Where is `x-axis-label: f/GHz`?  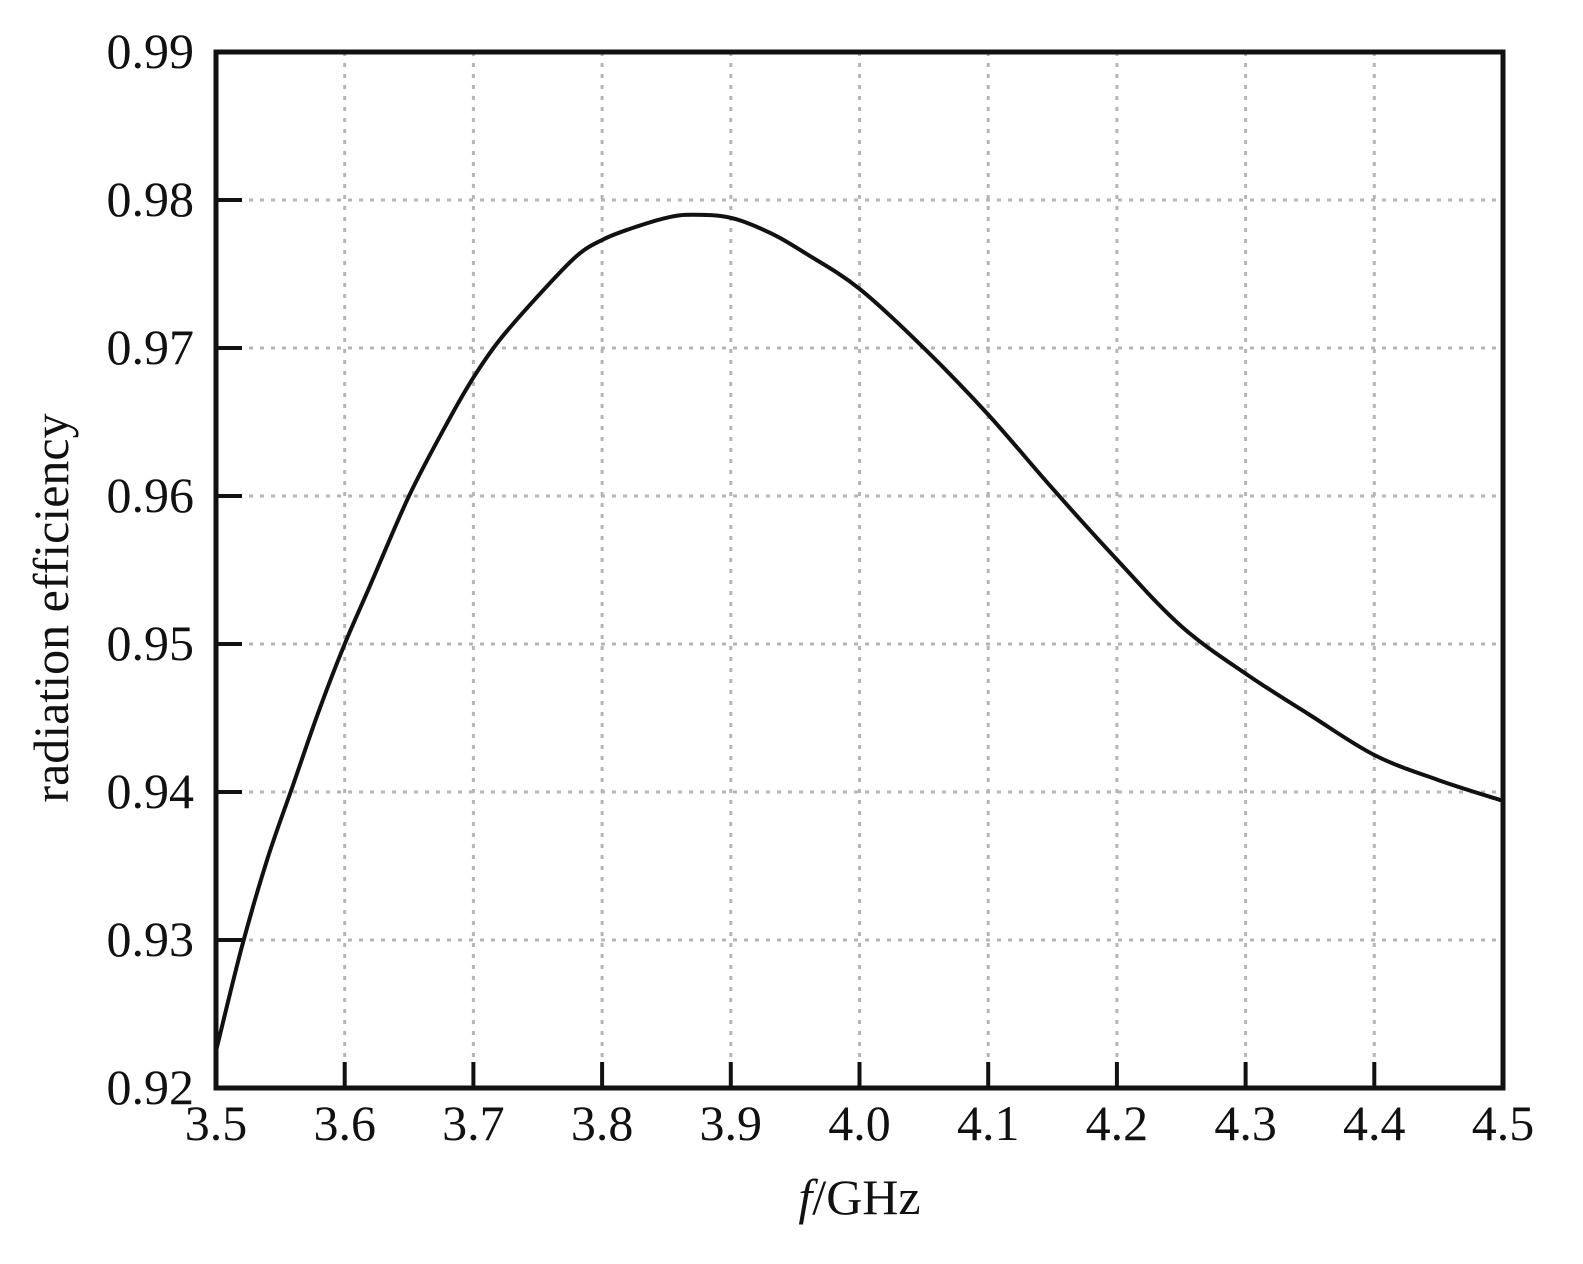 x-axis-label: f/GHz is located at coordinates (859, 1197).